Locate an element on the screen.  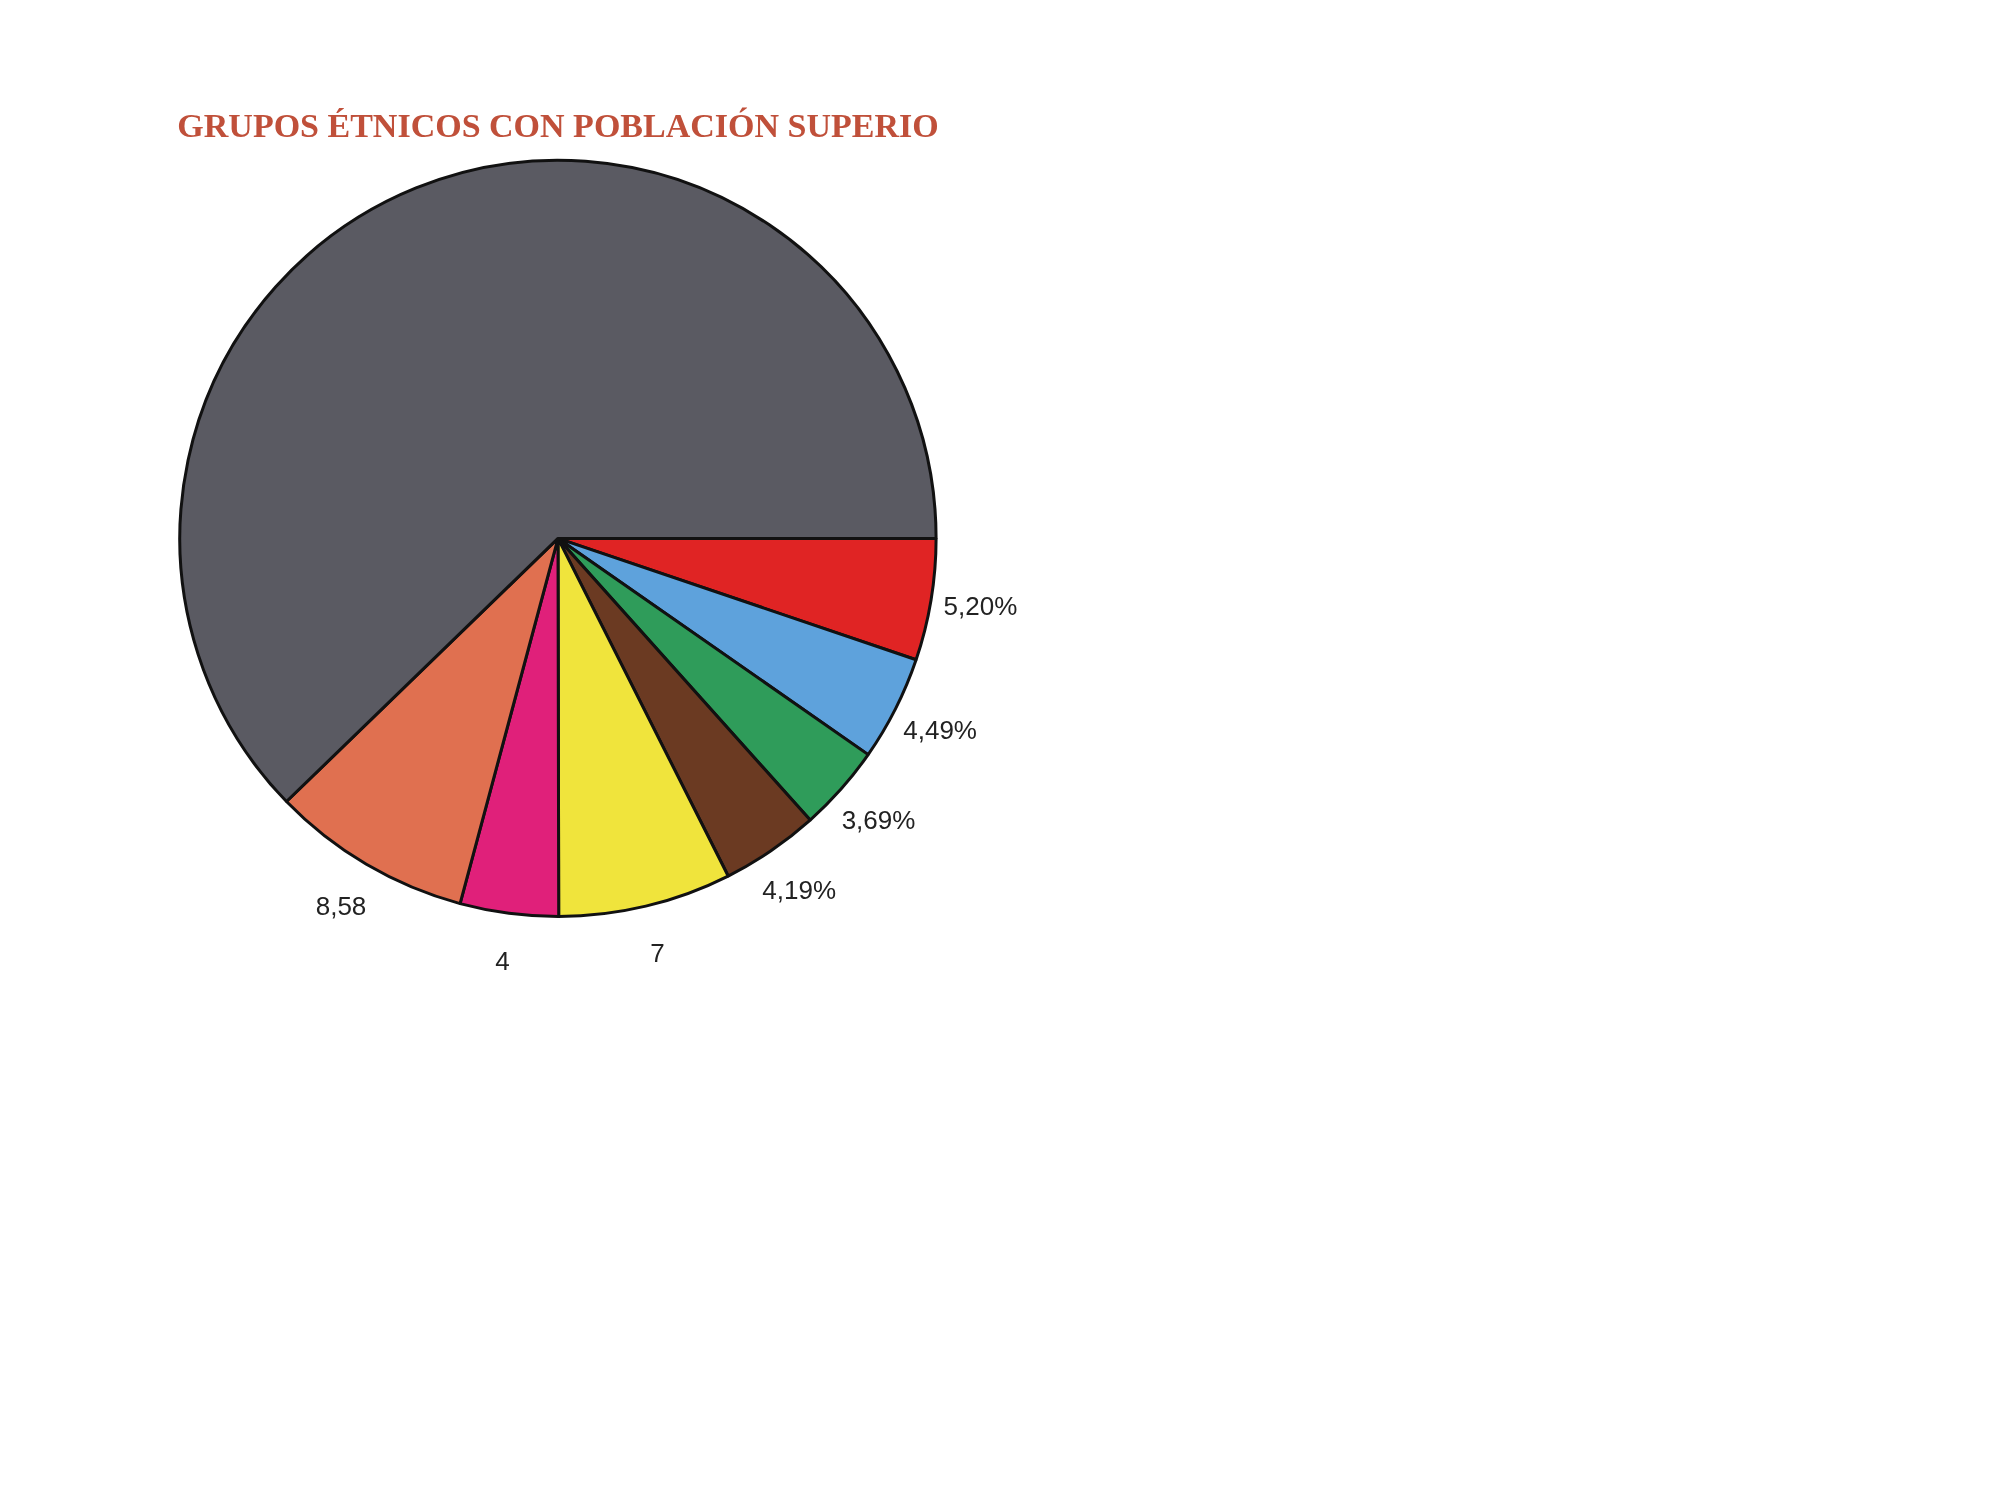
chart-title: GRUPOS ÉTNICOS CON POBLACIÓN SUPERIO is located at coordinates (558, 126).